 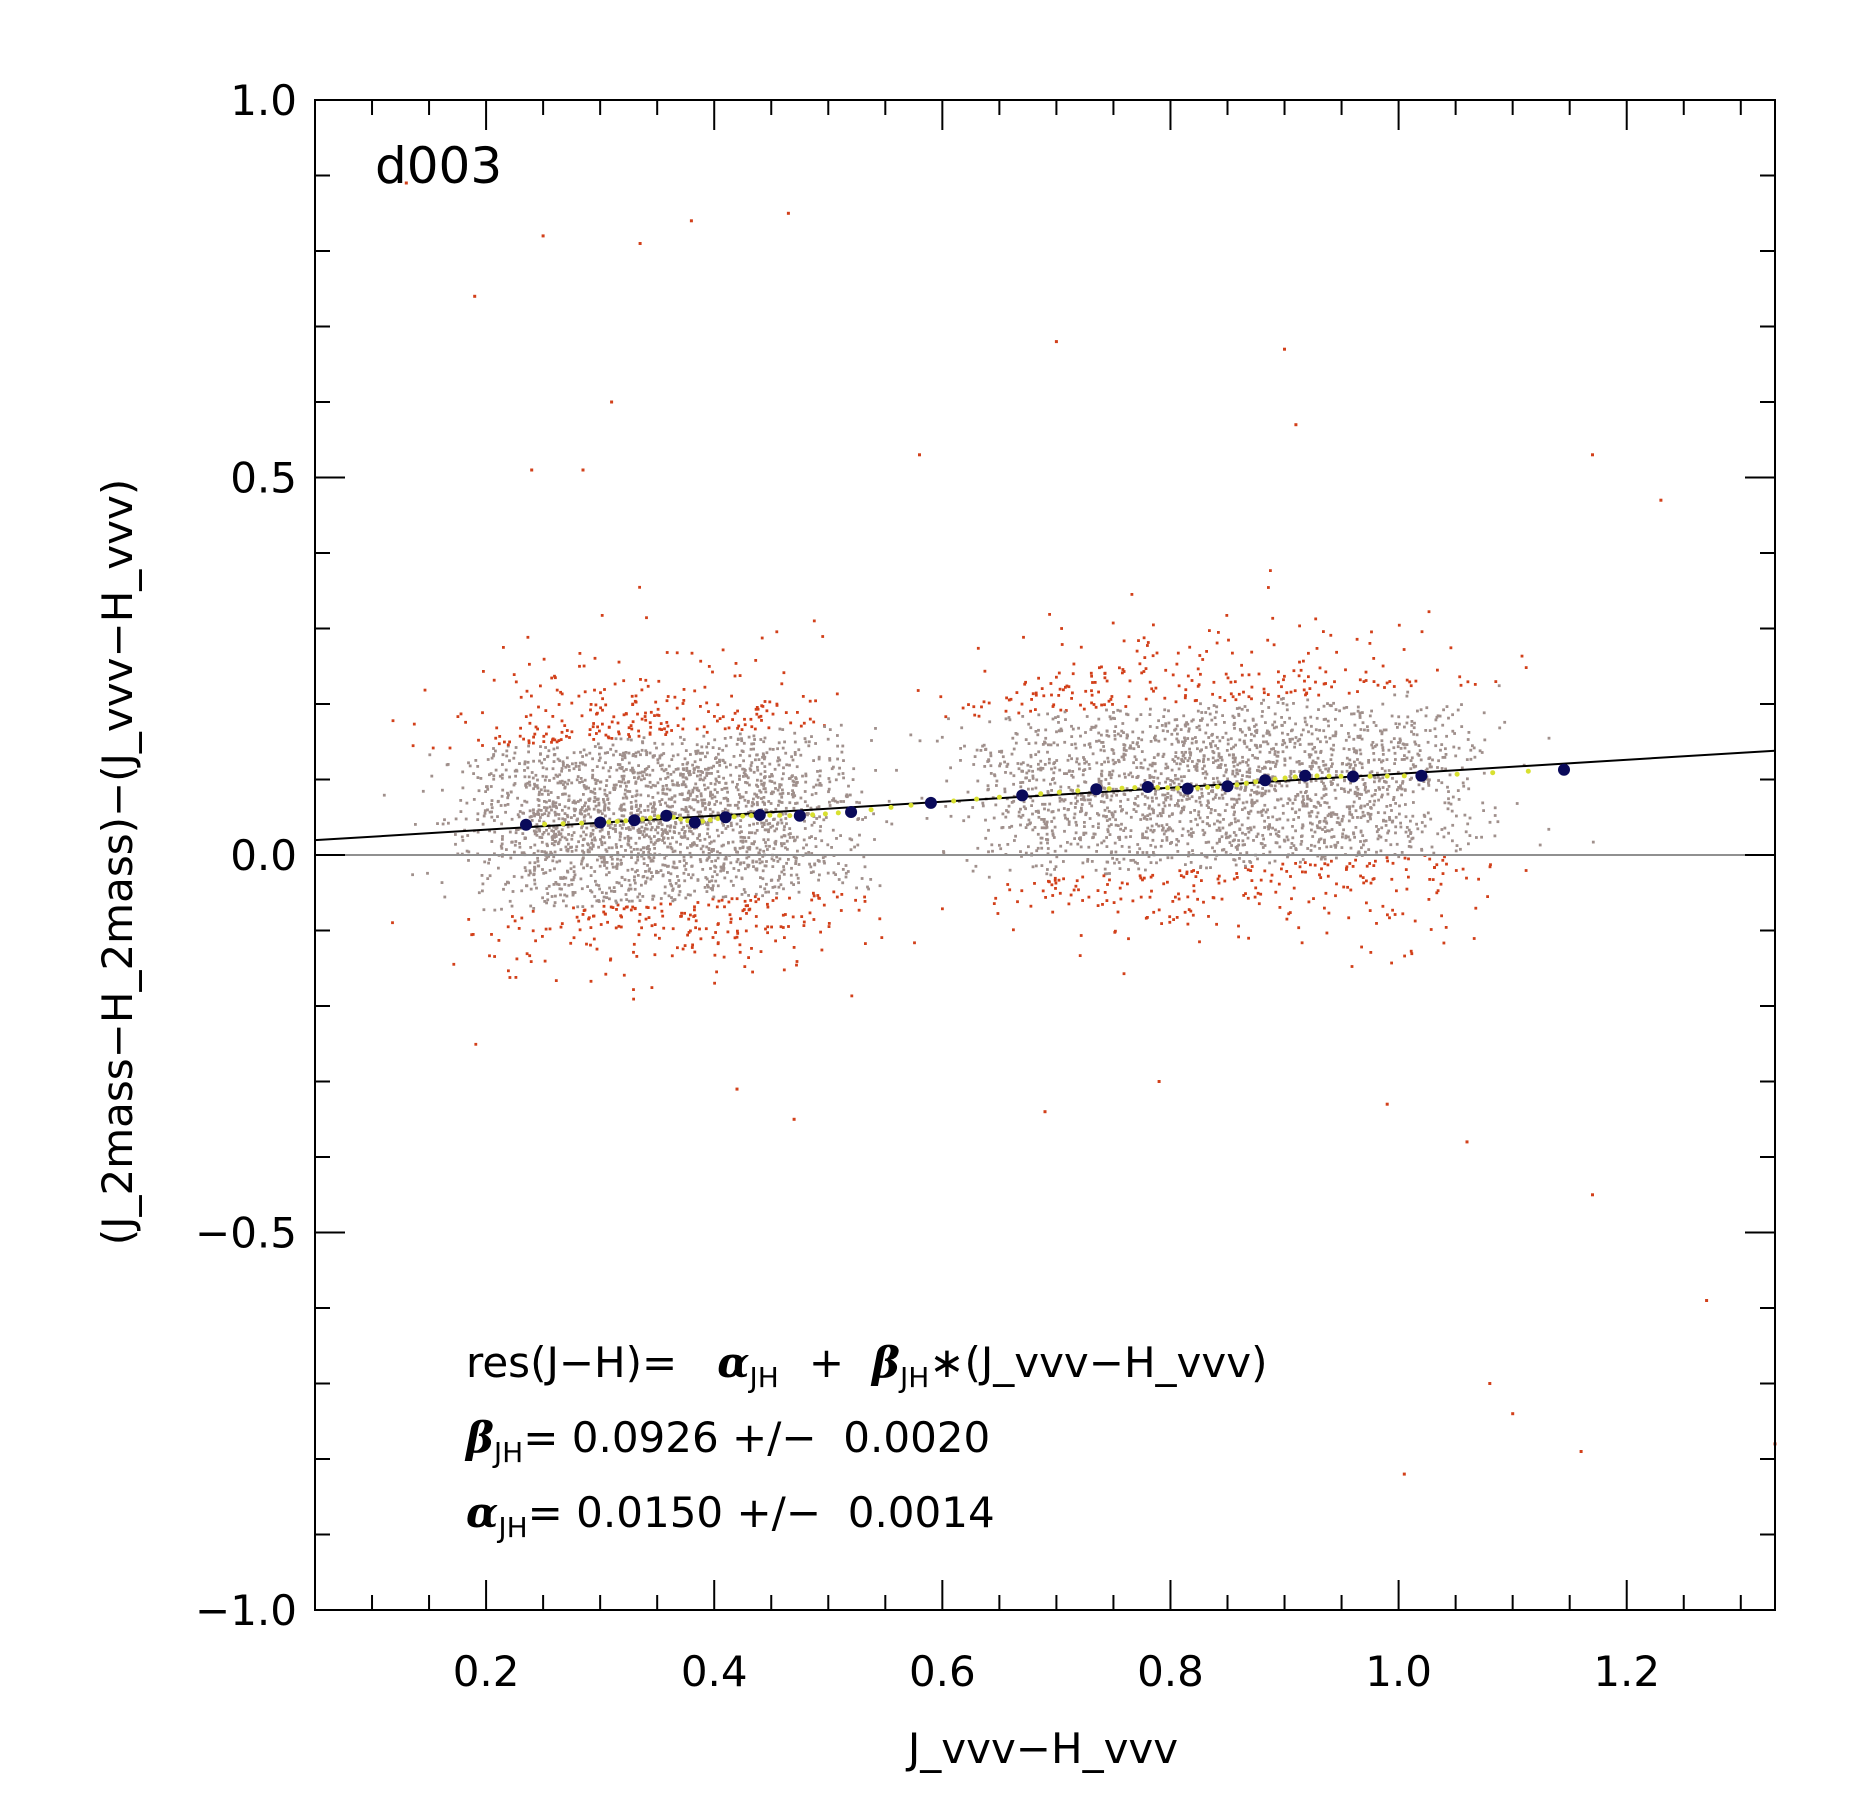 I want to click on scatter-point-1931, so click(x=705, y=789).